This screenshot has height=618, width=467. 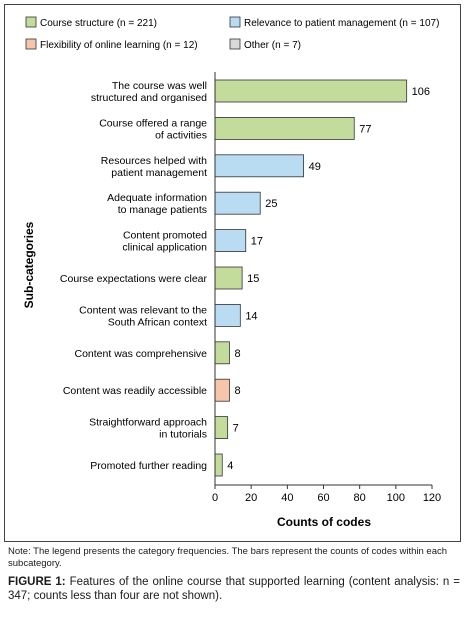 I want to click on x-axis-title: Counts of codes, so click(x=324, y=522).